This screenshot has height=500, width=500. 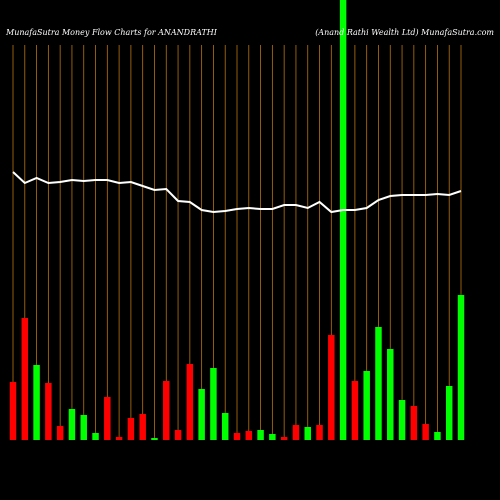 I want to click on lines, so click(x=237, y=192).